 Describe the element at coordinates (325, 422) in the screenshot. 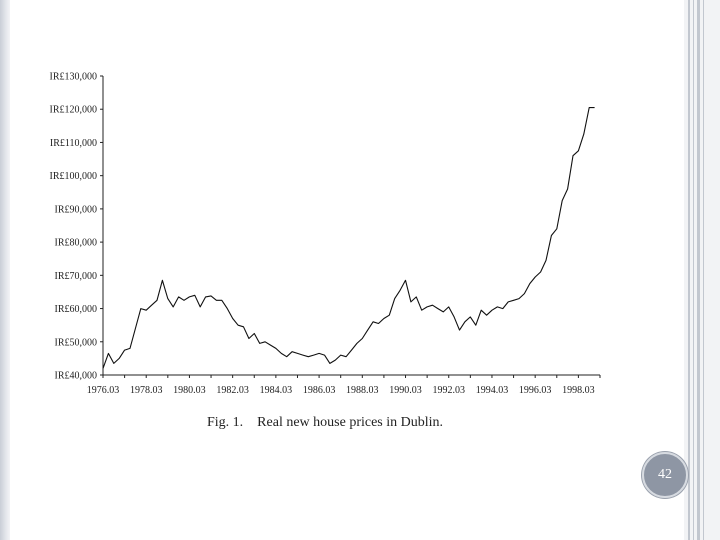

I see `figure-caption: Fig. 1. Real new house prices in Dublin.` at that location.